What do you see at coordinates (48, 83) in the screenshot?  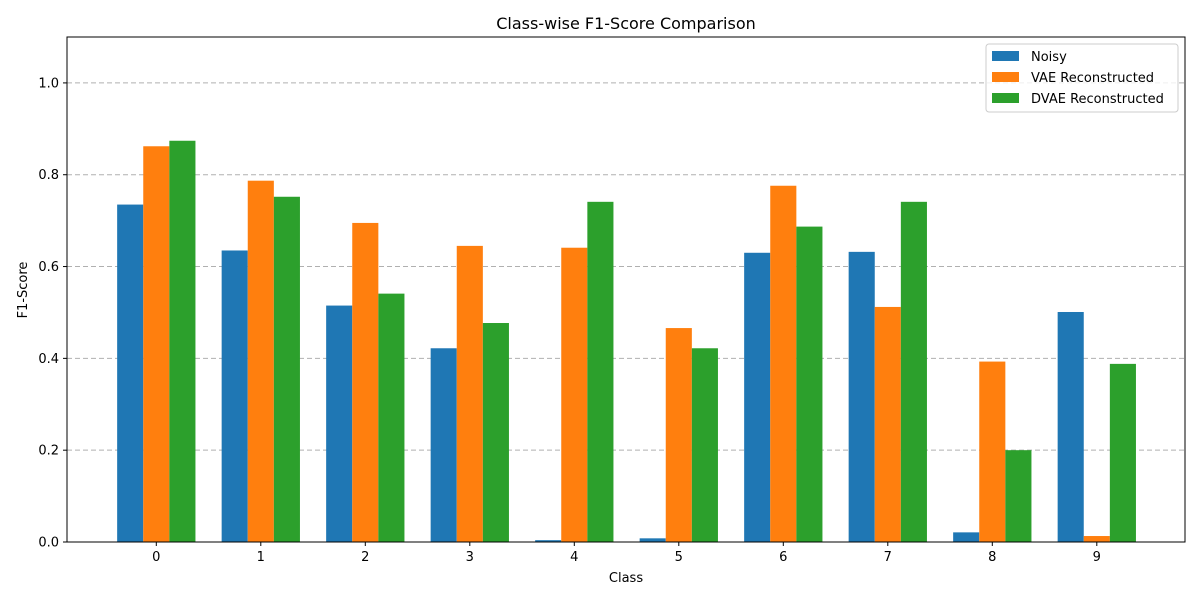 I see `y-tick-label: 1.0` at bounding box center [48, 83].